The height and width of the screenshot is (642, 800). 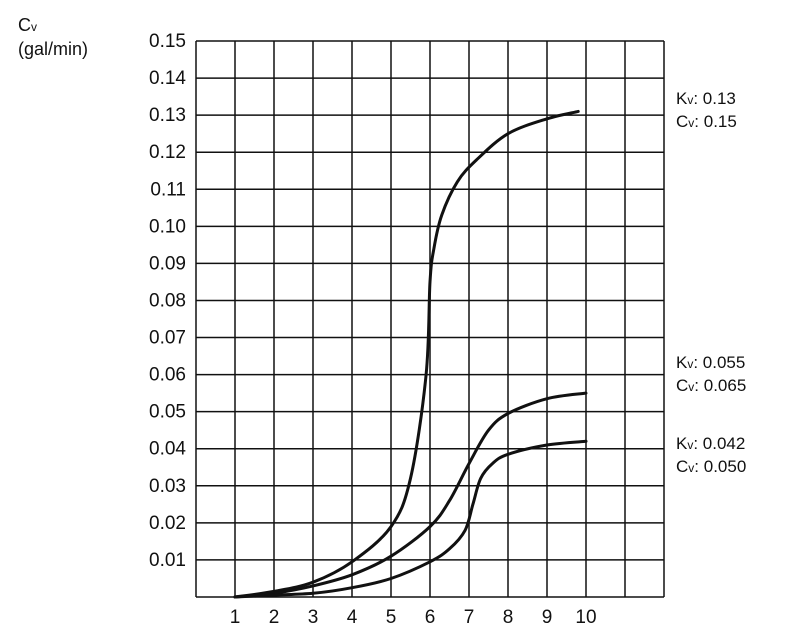 What do you see at coordinates (391, 617) in the screenshot?
I see `x-tick-label: 5` at bounding box center [391, 617].